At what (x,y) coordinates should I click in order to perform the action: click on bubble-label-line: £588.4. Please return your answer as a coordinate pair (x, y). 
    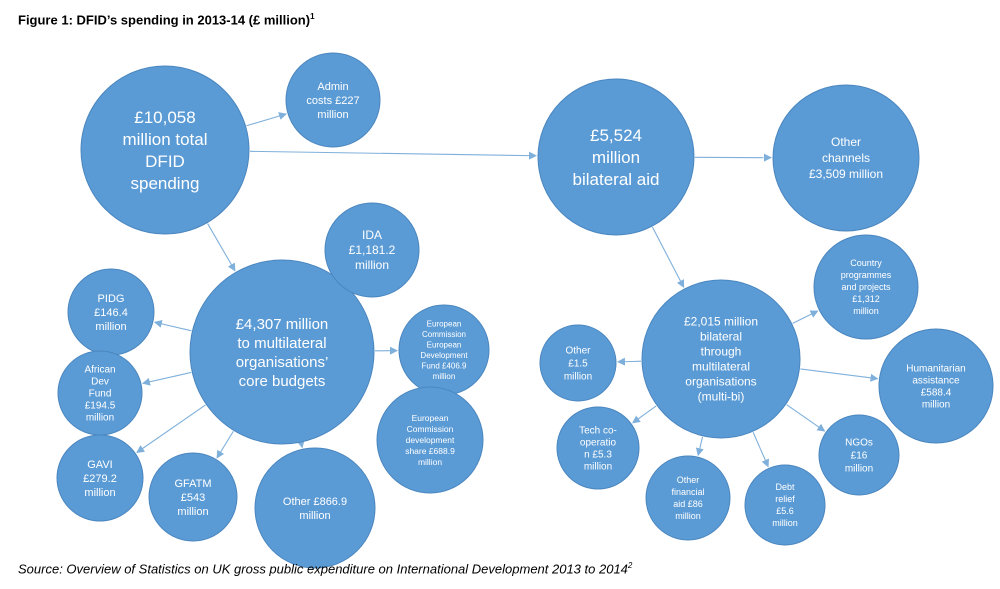
    Looking at the image, I should click on (936, 393).